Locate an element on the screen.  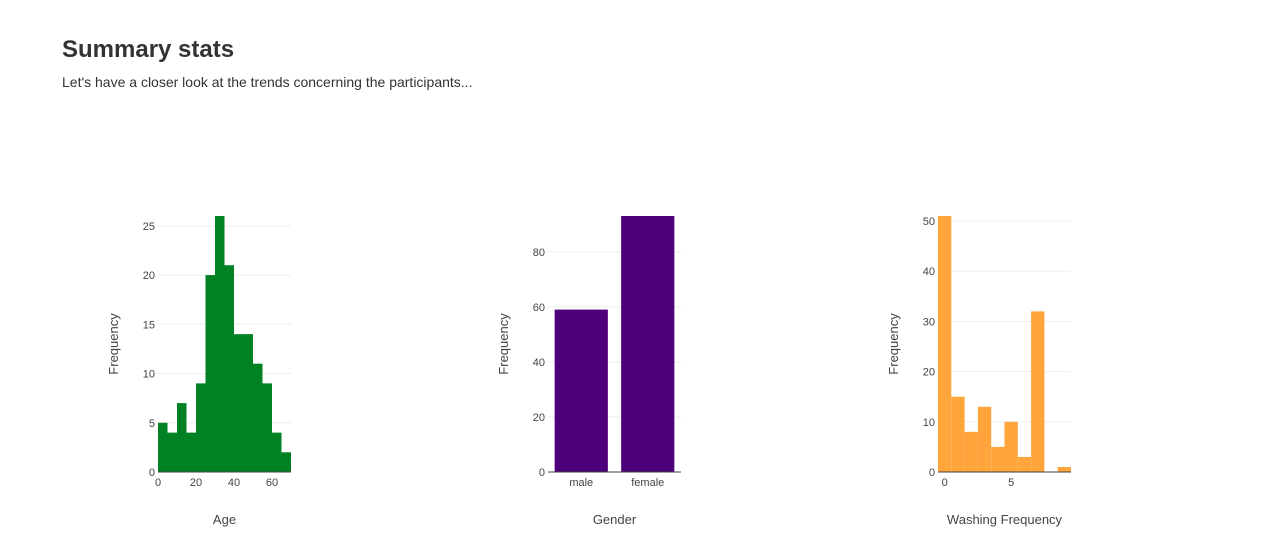
gender-bar-chart: male female 0 20 40 60 80 Gender Frequency is located at coordinates (640, 370).